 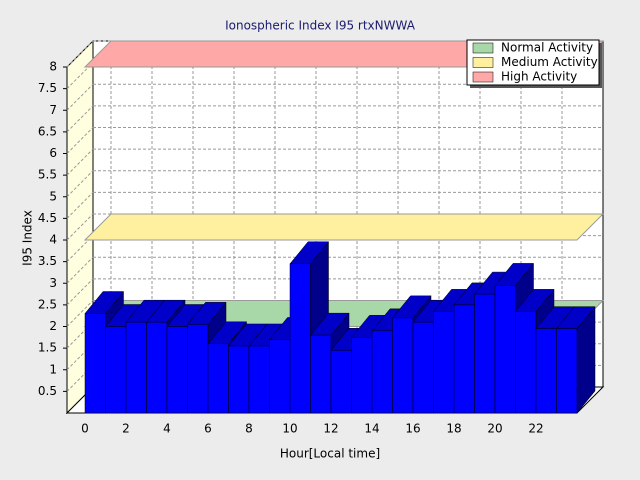 I want to click on legend-label: High Activity, so click(x=539, y=77).